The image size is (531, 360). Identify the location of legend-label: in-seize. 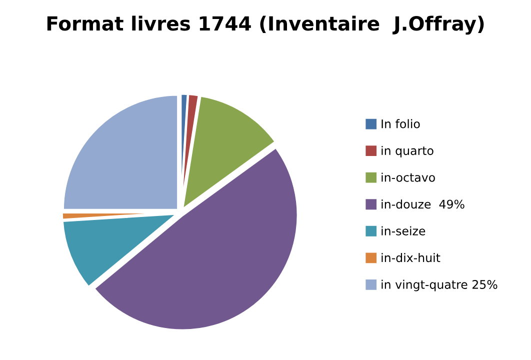
(404, 231).